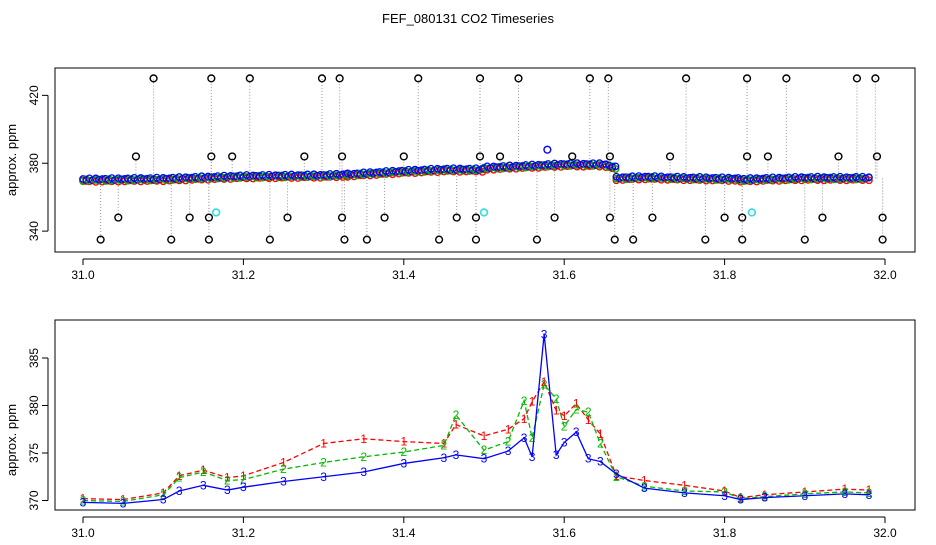  I want to click on bottom-x-tick-label: 31.6, so click(565, 533).